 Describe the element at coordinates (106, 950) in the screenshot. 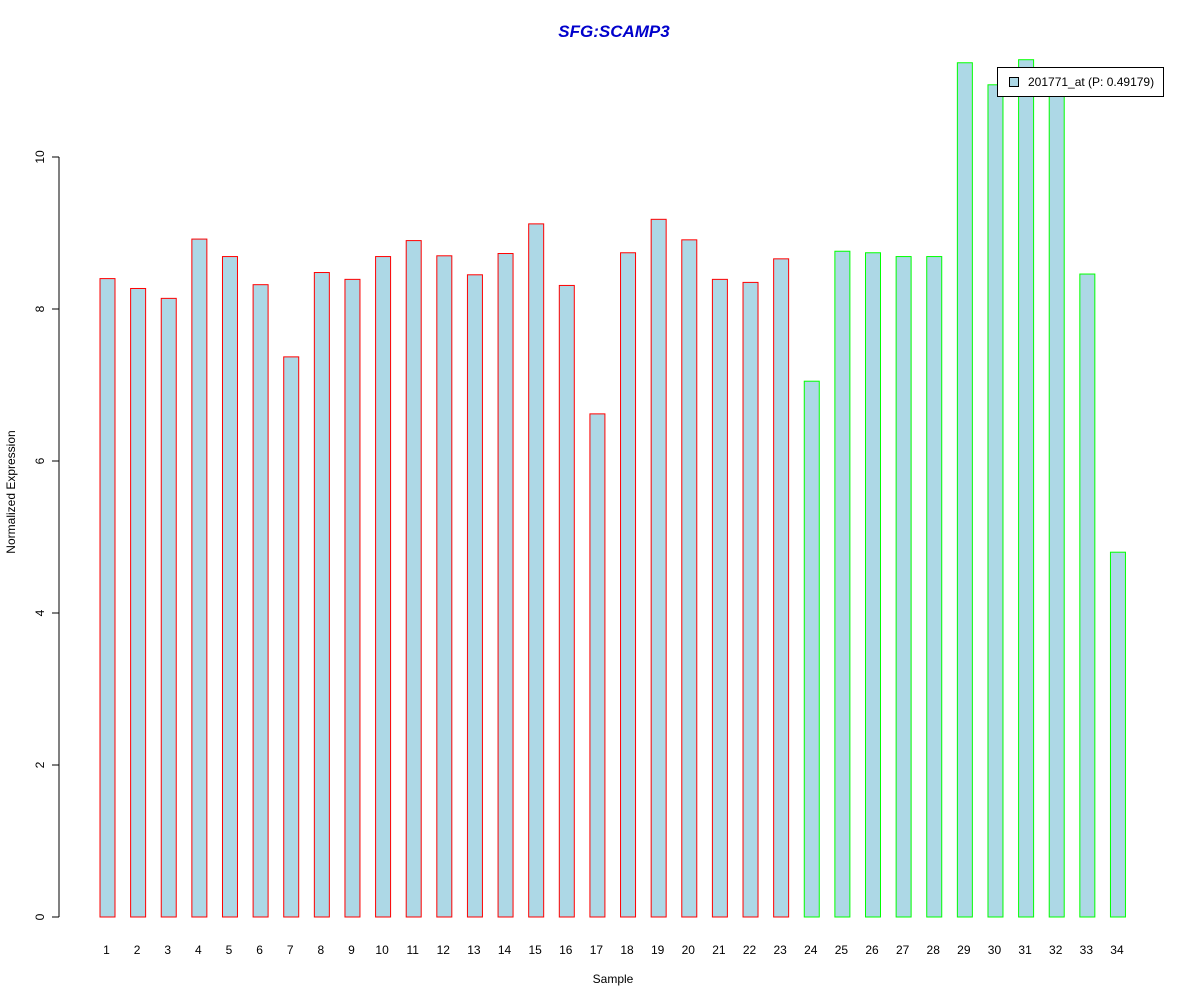

I see `x-tick-label: 1` at that location.